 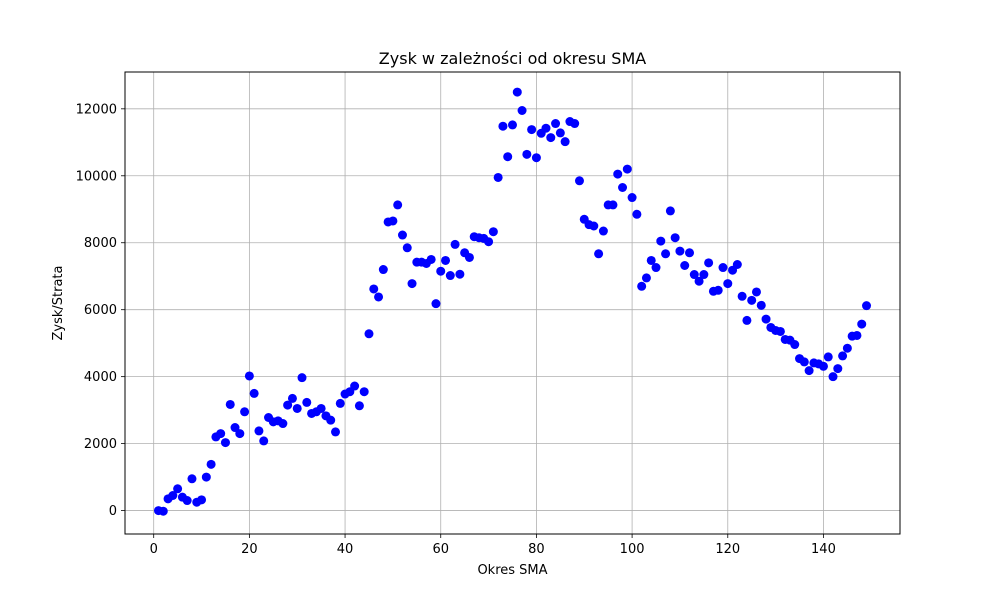 I want to click on y-tick-label: 8000, so click(x=100, y=243).